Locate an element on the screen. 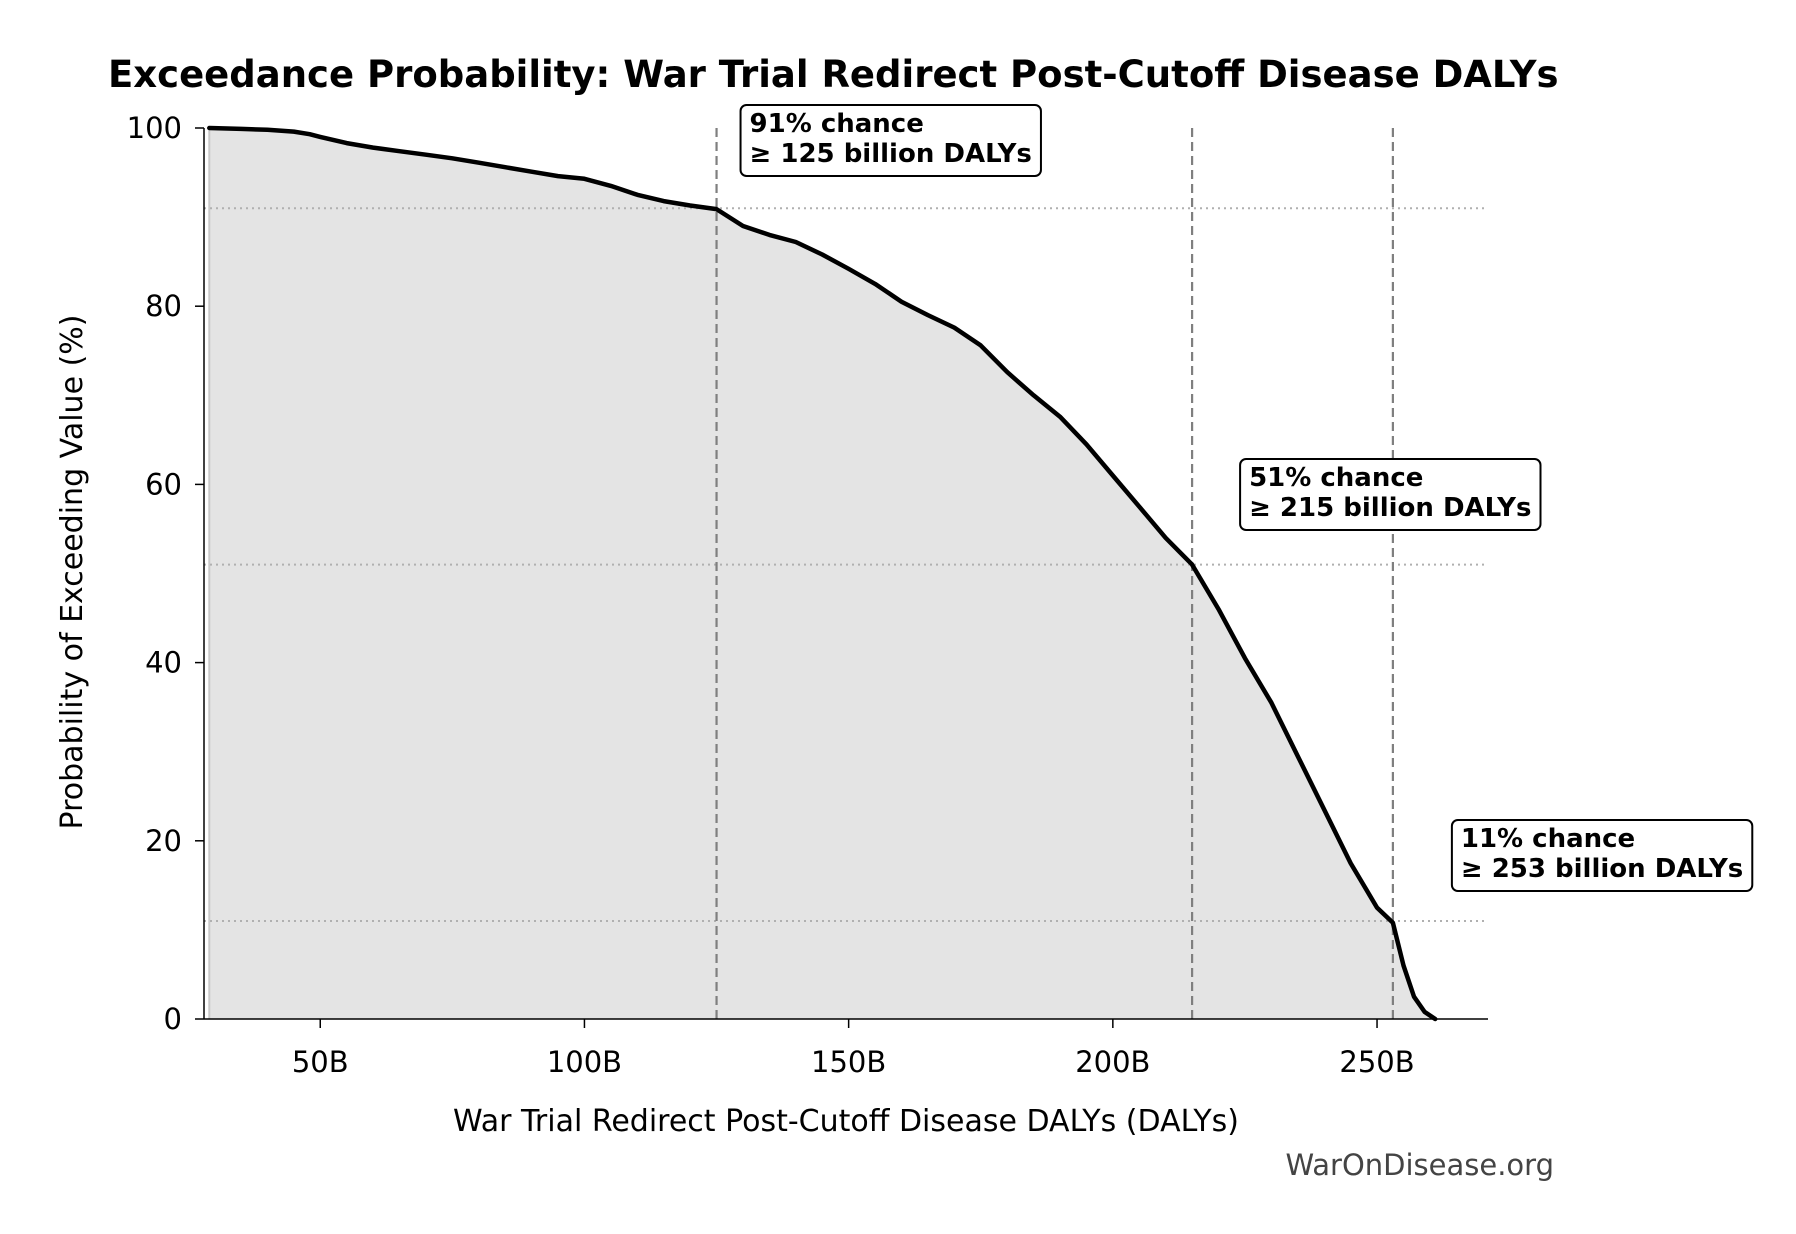 This screenshot has width=1796, height=1234. y-tick-label: 60 is located at coordinates (163, 484).